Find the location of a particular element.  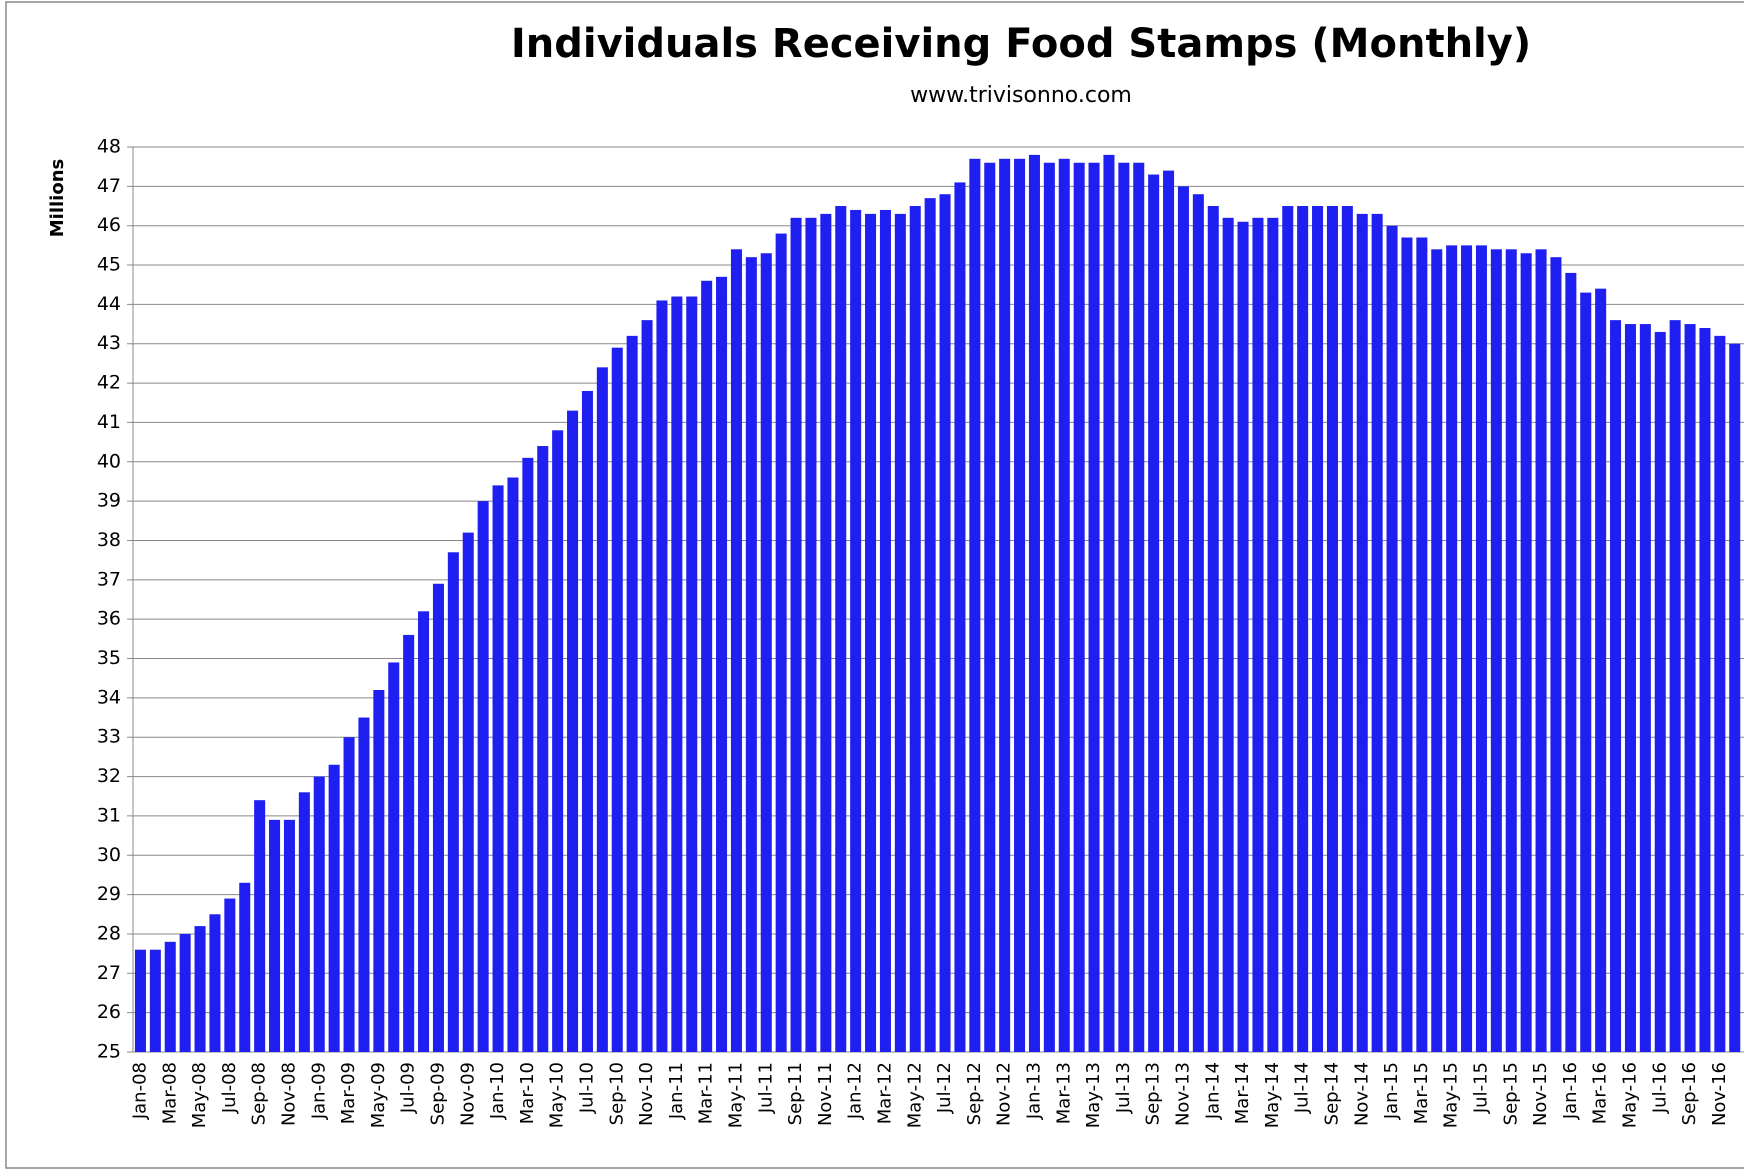

x-tick-label: Sep-16 is located at coordinates (1689, 1093).